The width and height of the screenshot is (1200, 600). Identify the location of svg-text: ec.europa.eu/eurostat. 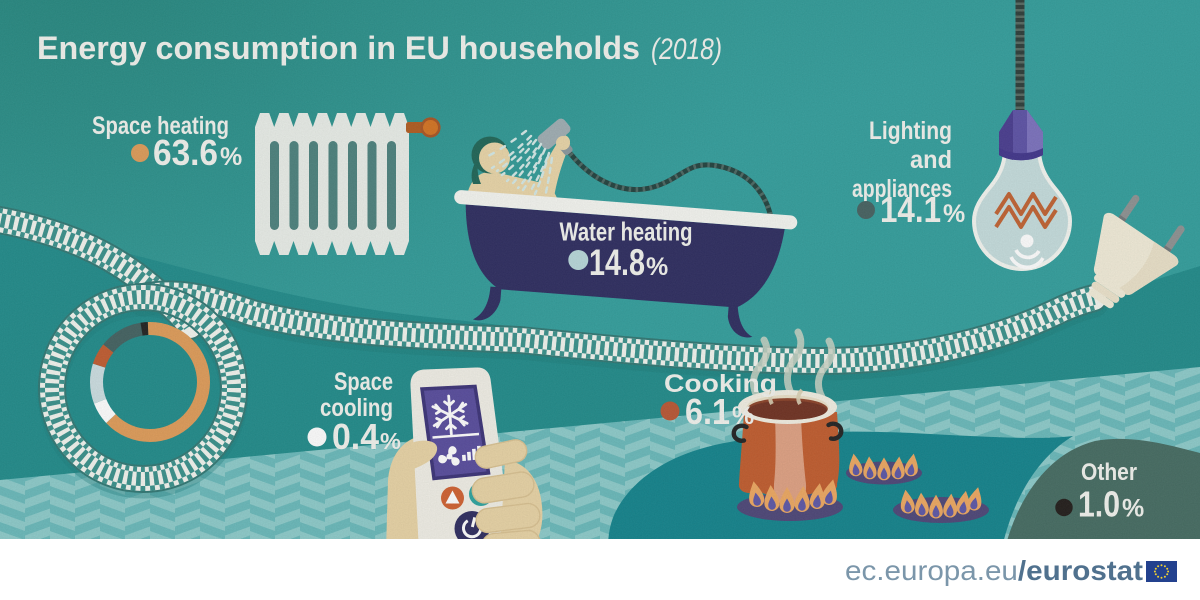
(994, 570).